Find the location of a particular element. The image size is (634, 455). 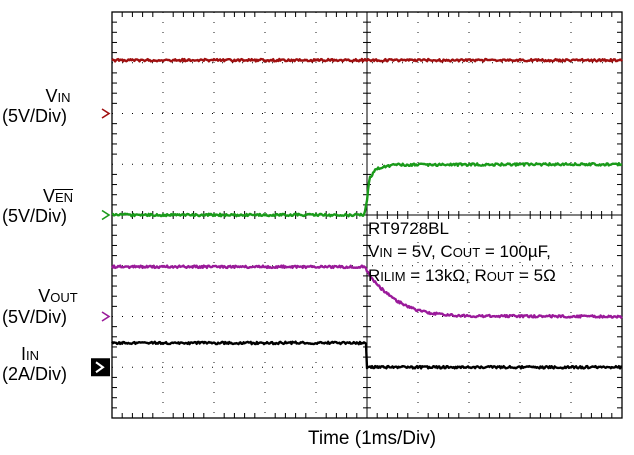

channel-scale-iin: (2A/Div) is located at coordinates (35, 374).